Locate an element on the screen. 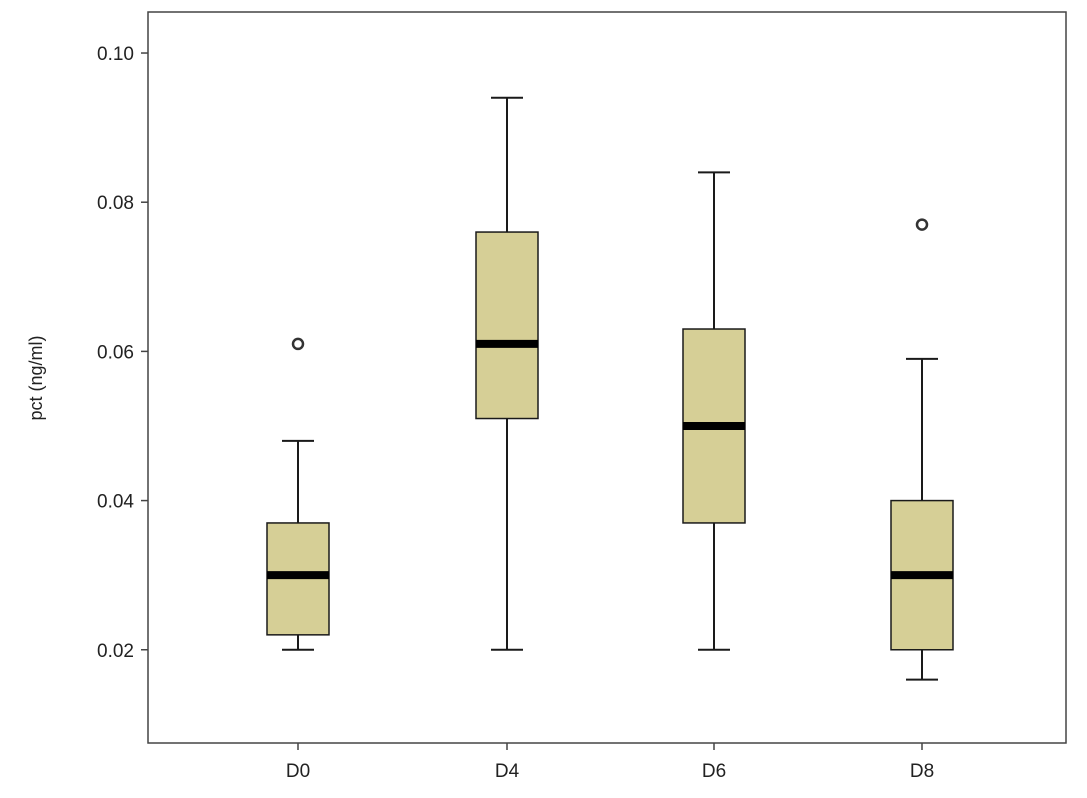  x-axis: D0 D4 D6 D8 is located at coordinates (610, 762).